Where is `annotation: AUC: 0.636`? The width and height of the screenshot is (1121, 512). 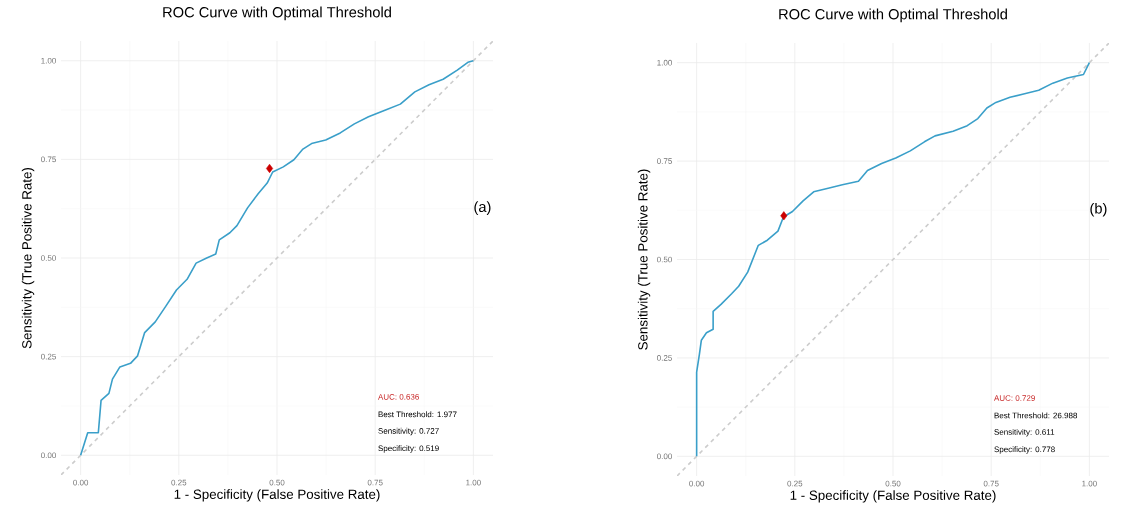
annotation: AUC: 0.636 is located at coordinates (398, 397).